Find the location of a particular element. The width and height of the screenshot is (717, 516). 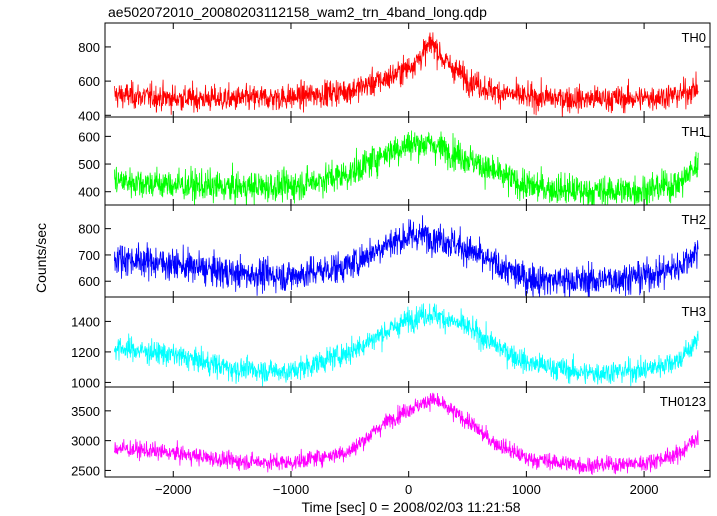

x-tick-label: 0 is located at coordinates (408, 489).